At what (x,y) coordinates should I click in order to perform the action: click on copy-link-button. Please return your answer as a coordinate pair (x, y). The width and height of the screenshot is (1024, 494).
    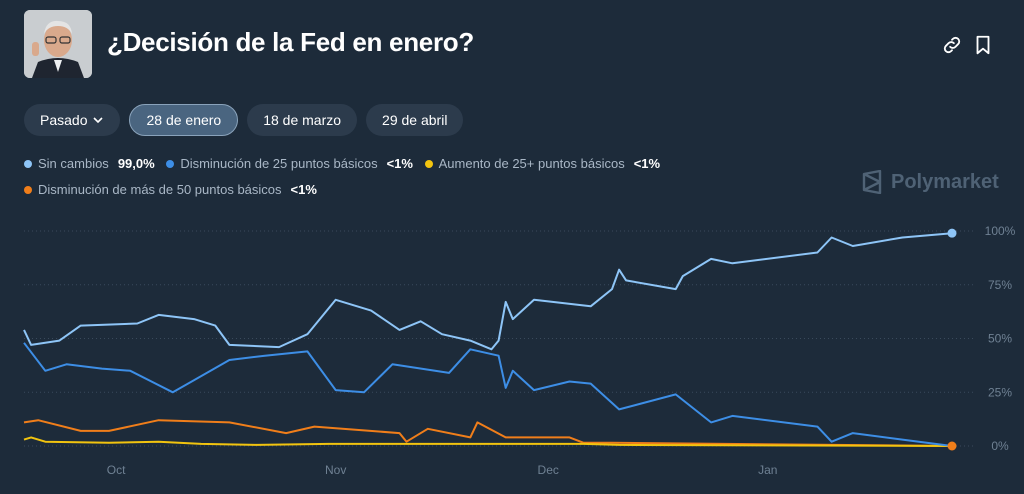
    Looking at the image, I should click on (952, 45).